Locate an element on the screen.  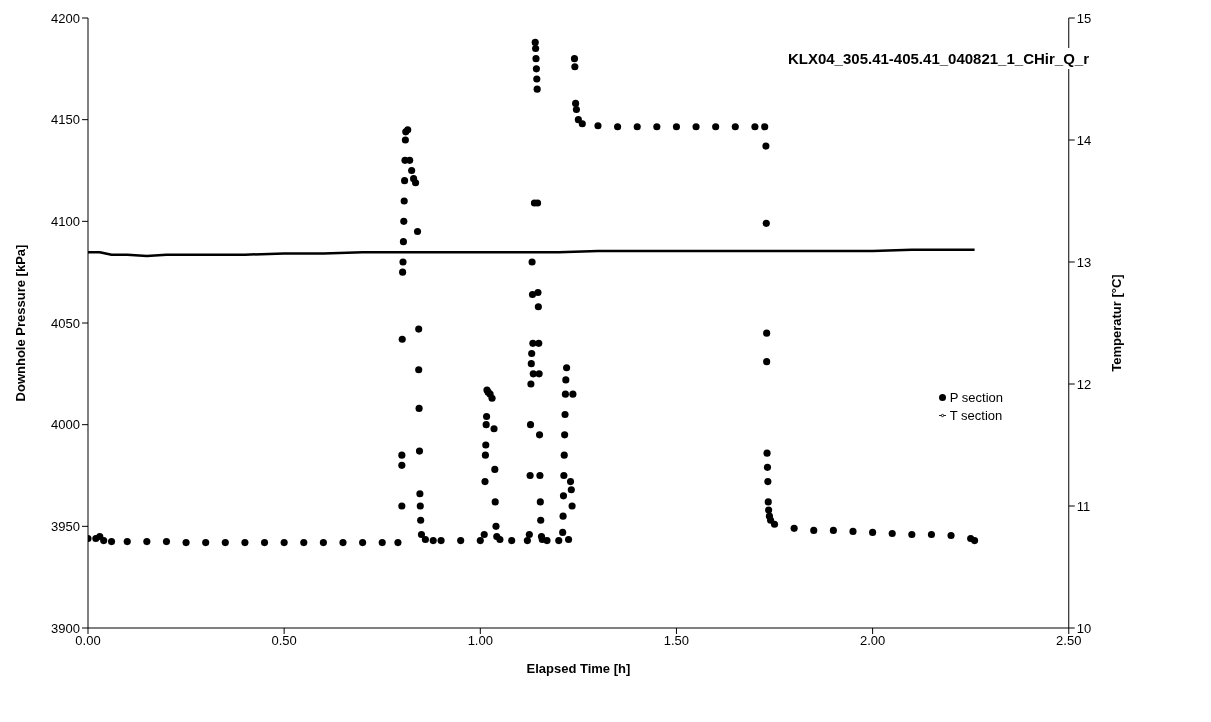
y-tick-label: 4000 is located at coordinates (65, 425).